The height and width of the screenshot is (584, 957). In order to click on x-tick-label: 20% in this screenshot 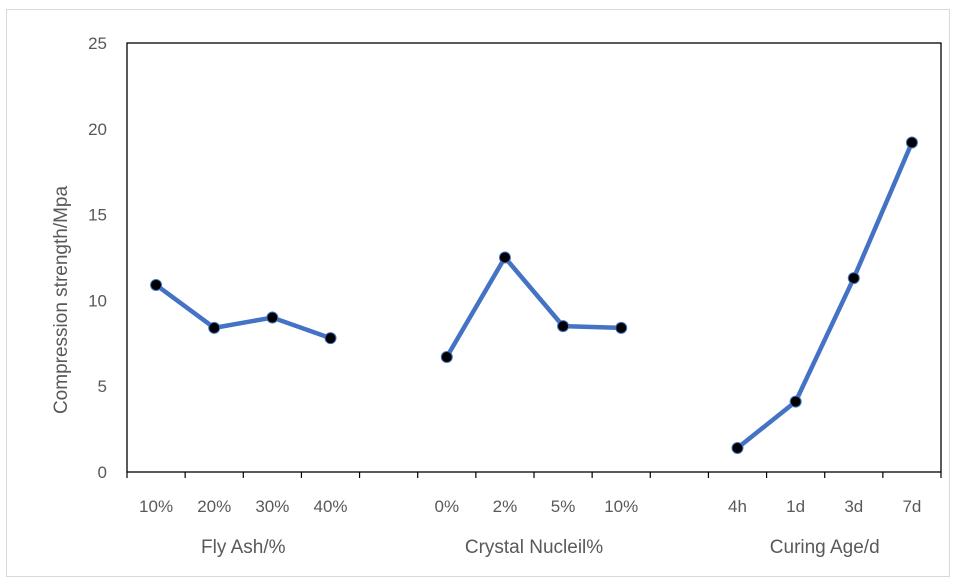, I will do `click(214, 506)`.